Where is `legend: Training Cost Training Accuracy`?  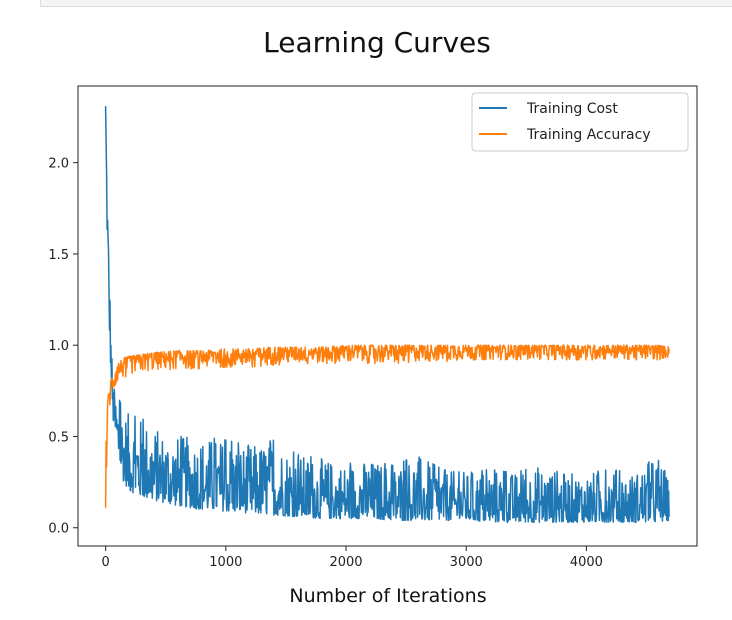
legend: Training Cost Training Accuracy is located at coordinates (580, 122).